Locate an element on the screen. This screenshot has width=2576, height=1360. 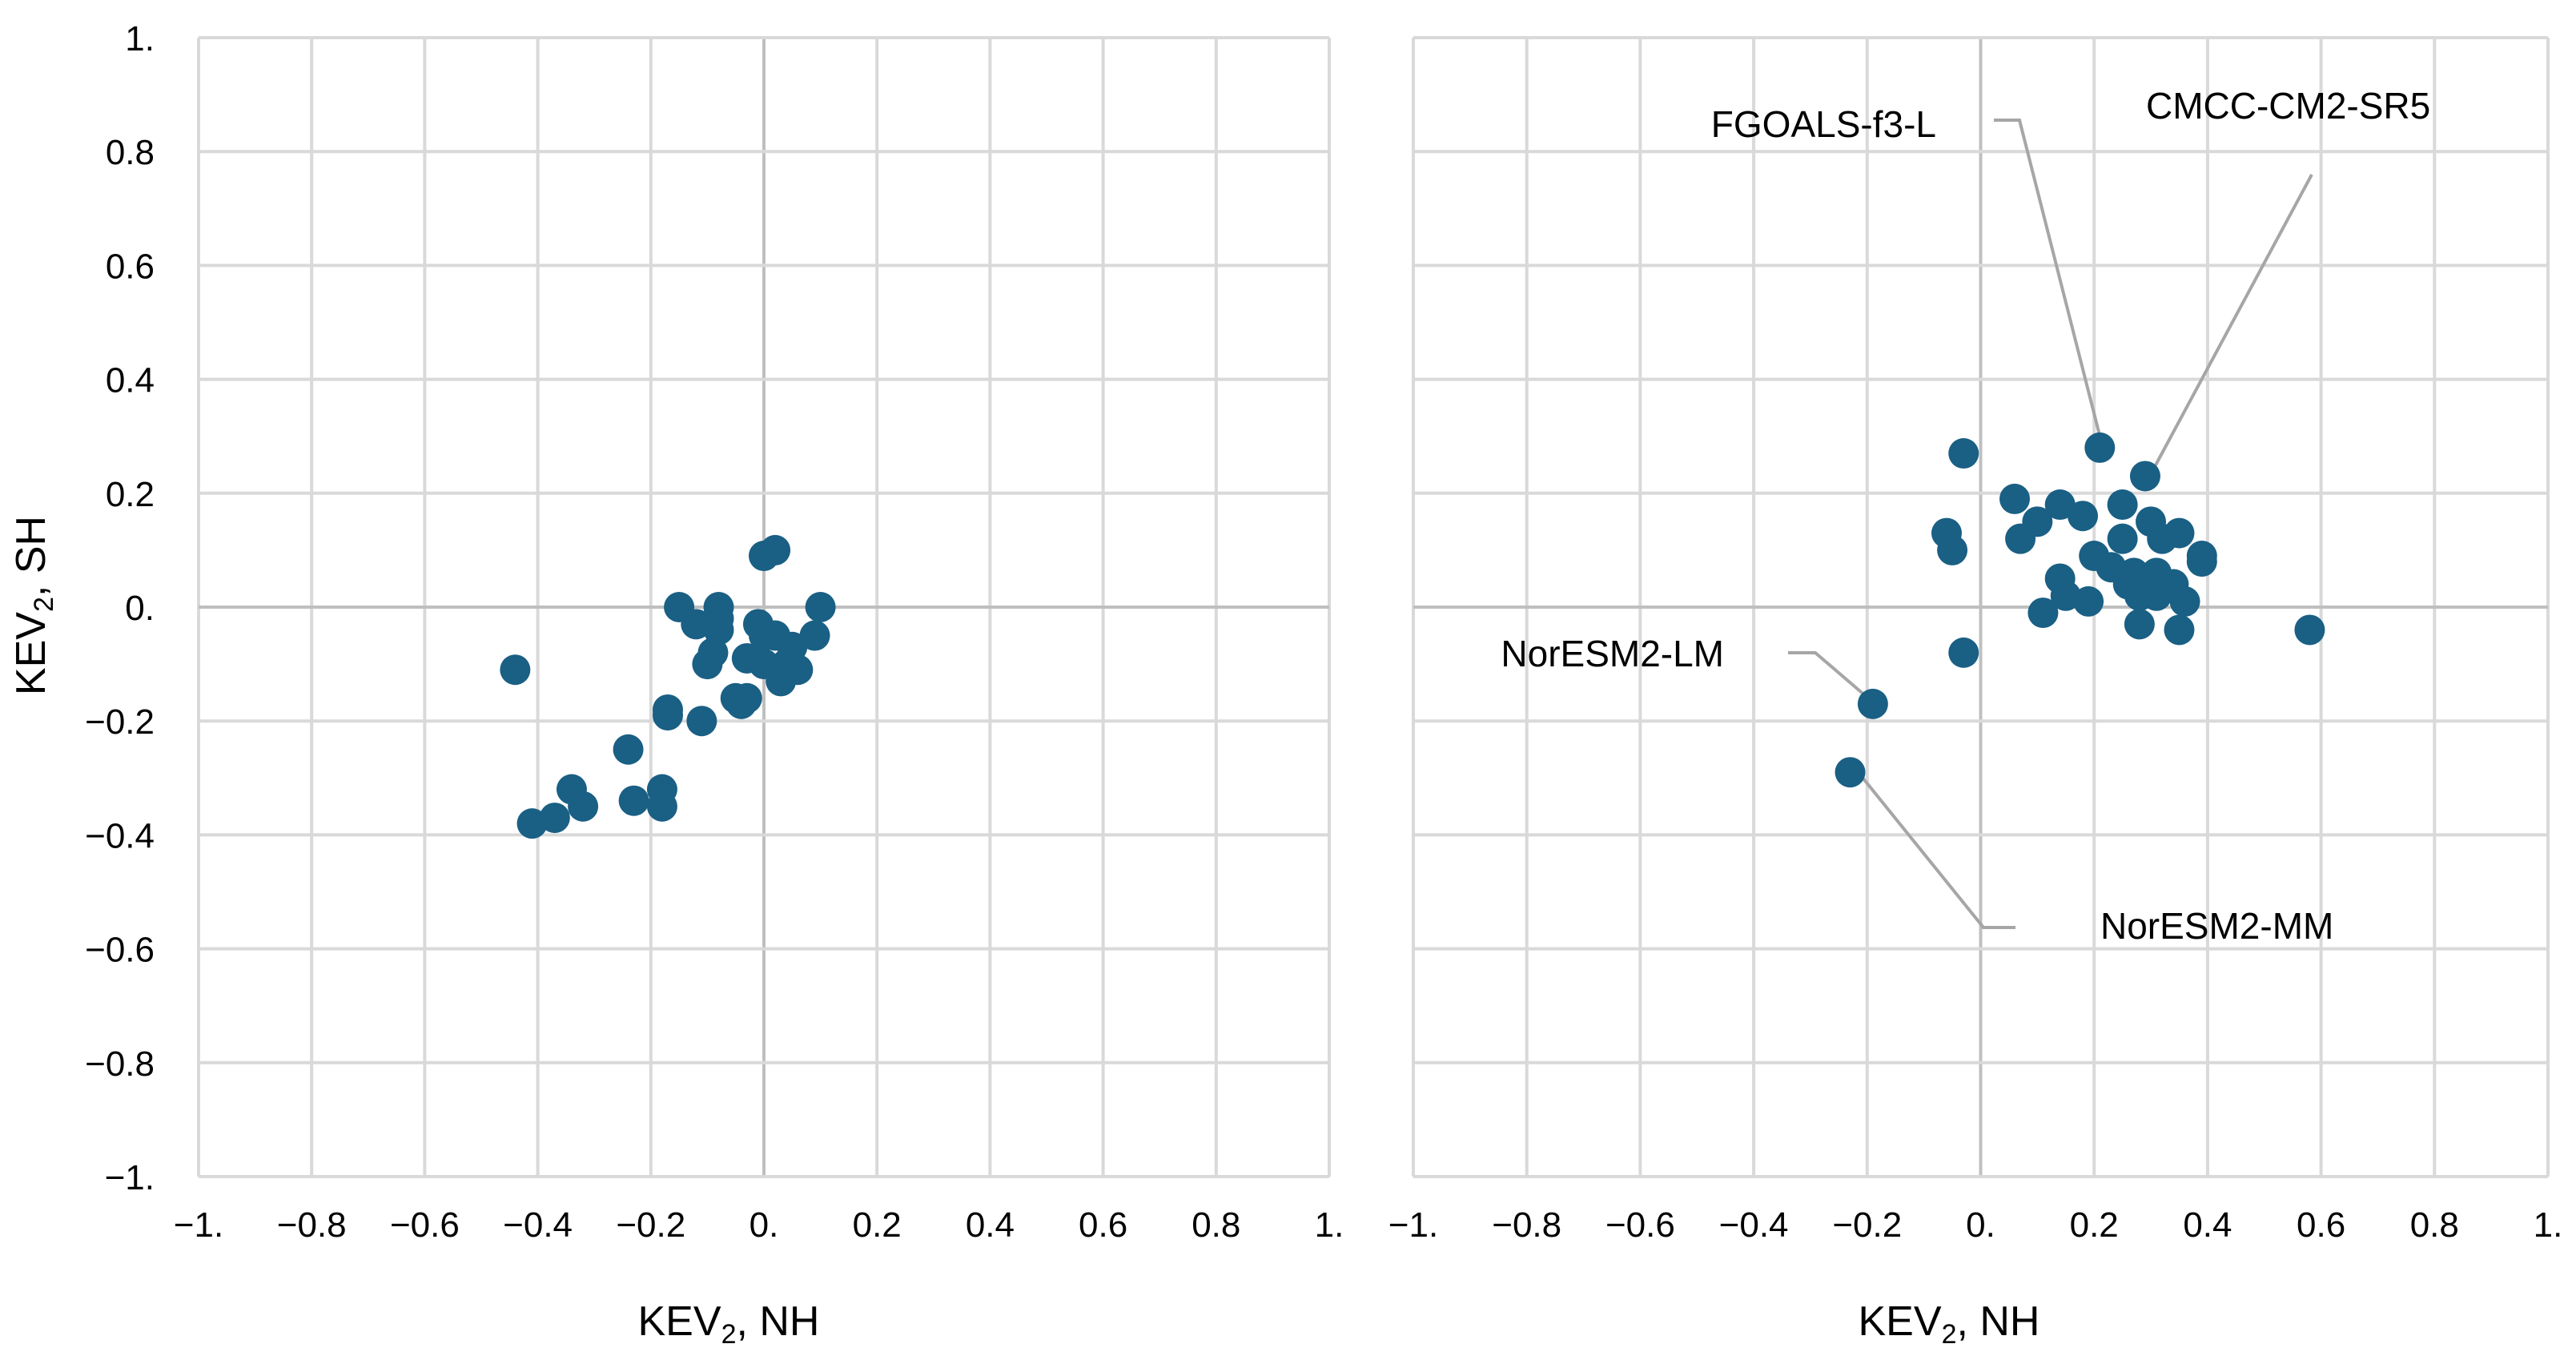
right-x-axis-title: KEV2, NH is located at coordinates (1949, 1324).